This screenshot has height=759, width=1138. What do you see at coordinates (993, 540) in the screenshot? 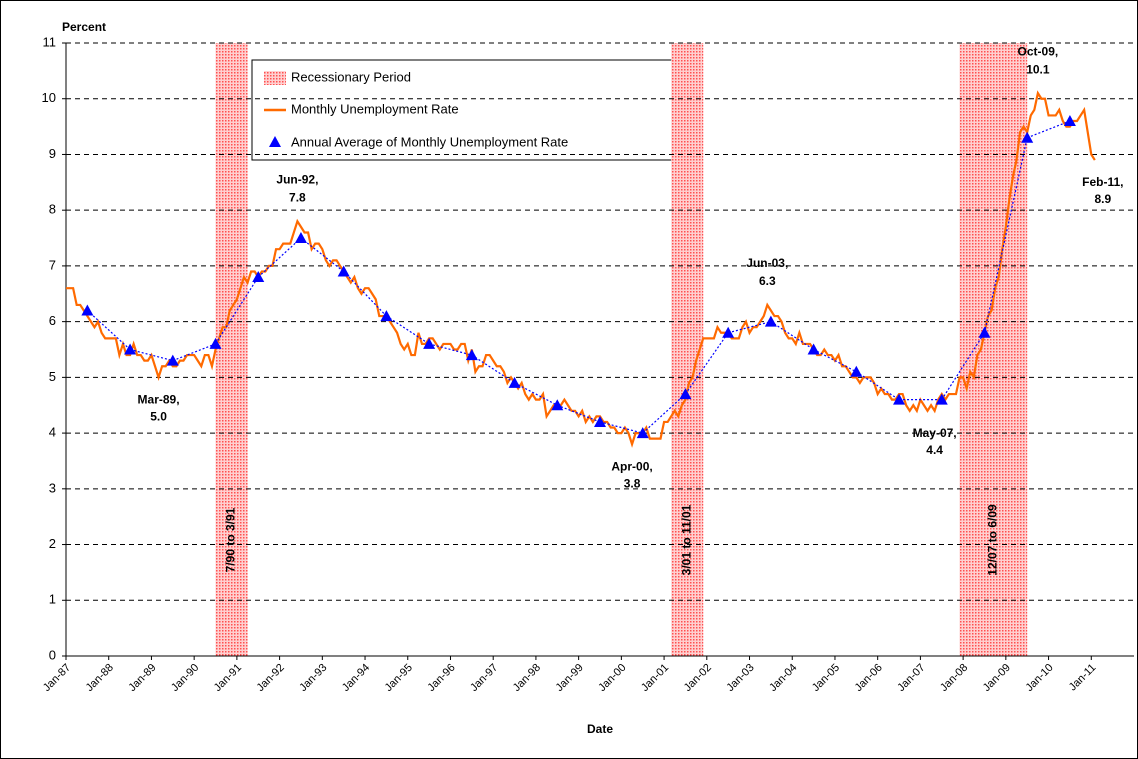
I see `recession-label: 12/07 to 6/09` at bounding box center [993, 540].